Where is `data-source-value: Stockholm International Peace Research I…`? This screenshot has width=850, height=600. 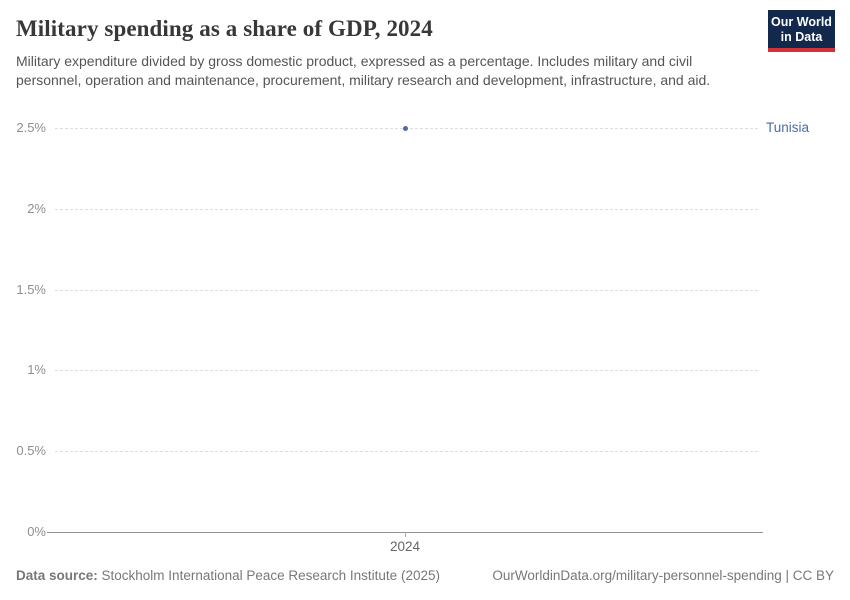
data-source-value: Stockholm International Peace Research I… is located at coordinates (268, 575).